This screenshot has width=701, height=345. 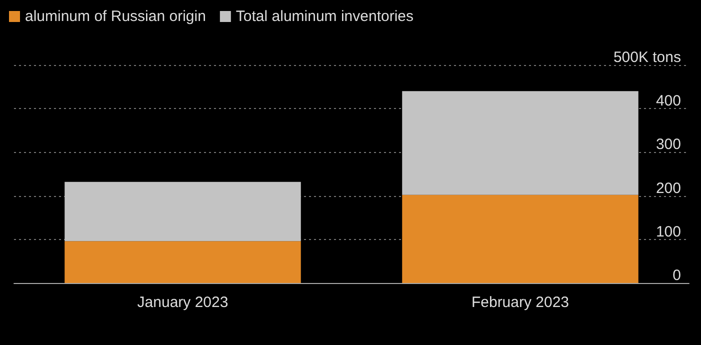 I want to click on y-tick-label: 0, so click(x=676, y=275).